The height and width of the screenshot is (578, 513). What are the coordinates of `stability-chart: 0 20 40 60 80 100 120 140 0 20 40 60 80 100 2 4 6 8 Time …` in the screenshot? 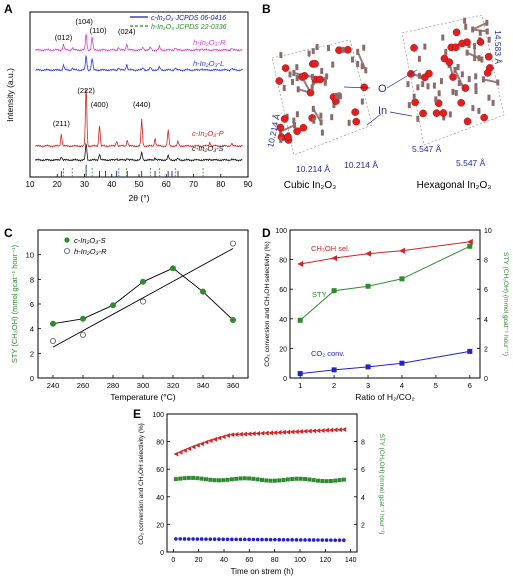 It's located at (261, 494).